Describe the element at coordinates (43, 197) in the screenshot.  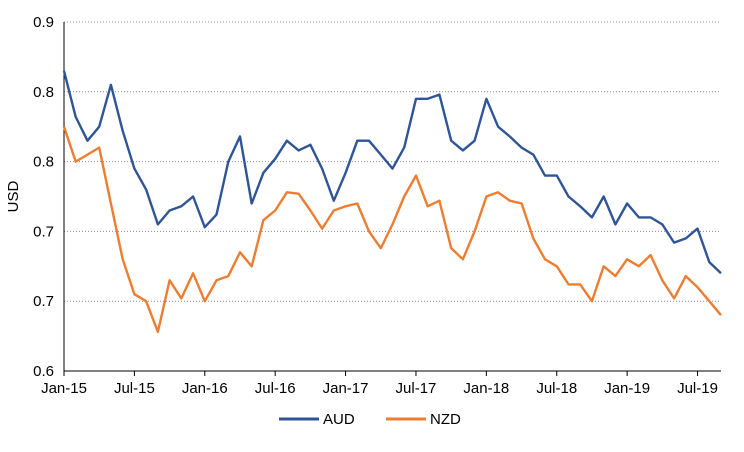
I see `y-axis-ticks: 0.6 0.7 0.7 0.8 0.8 0.9` at that location.